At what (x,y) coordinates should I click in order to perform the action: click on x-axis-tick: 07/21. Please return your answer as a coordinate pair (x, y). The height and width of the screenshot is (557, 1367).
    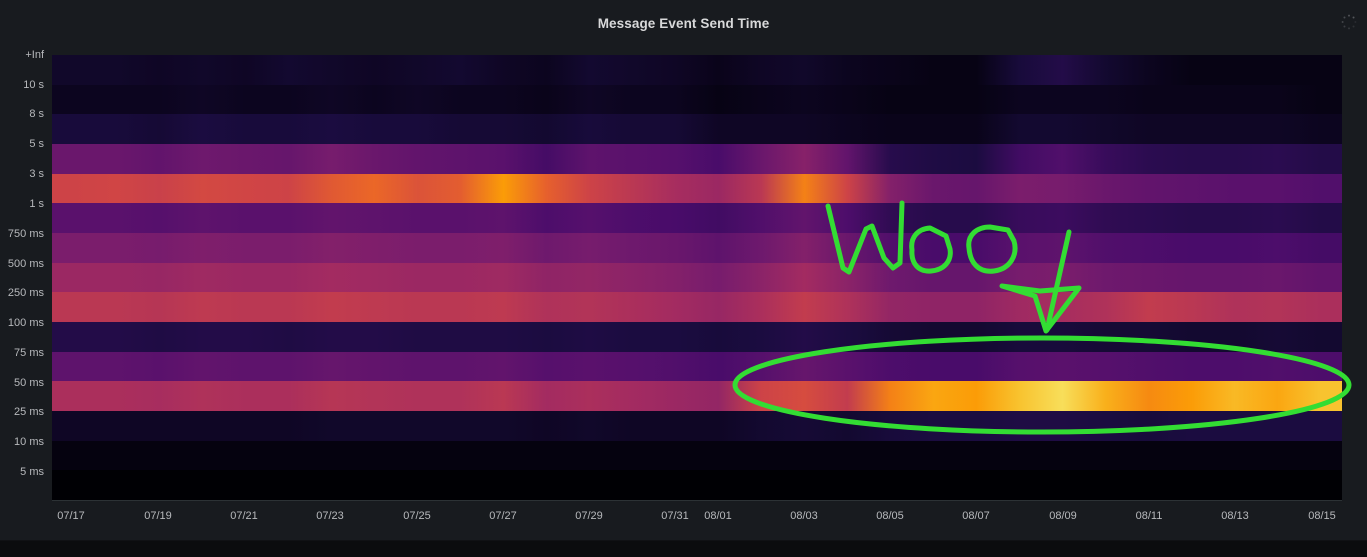
    Looking at the image, I should click on (244, 516).